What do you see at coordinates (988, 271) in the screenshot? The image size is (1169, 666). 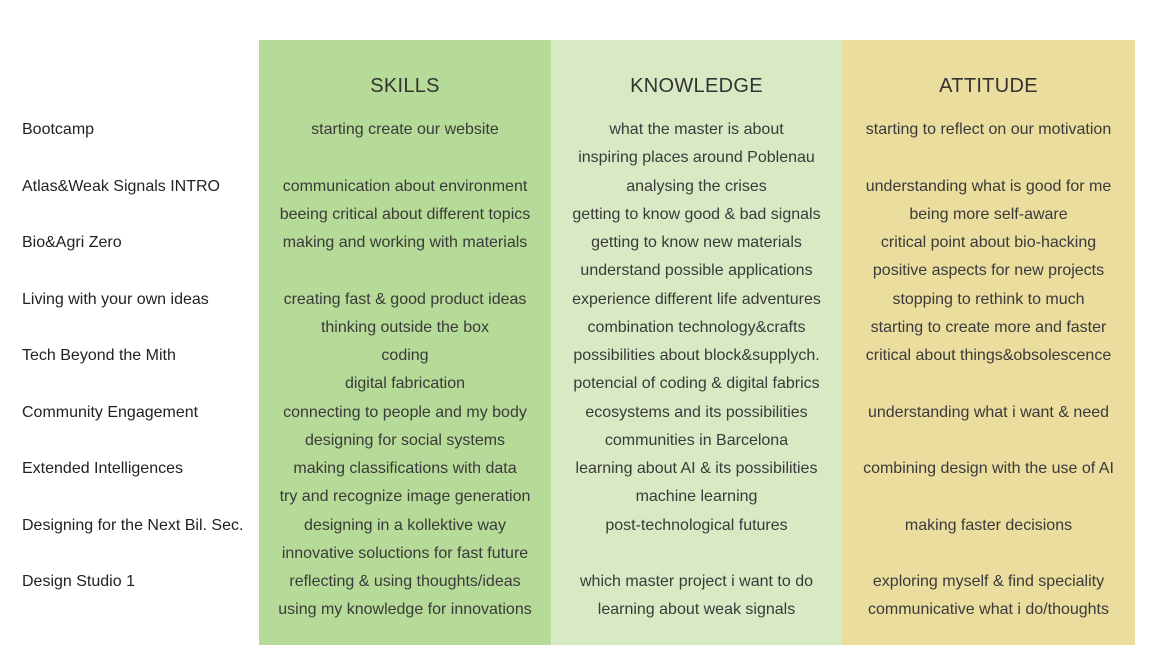 I see `attitude-cell: positive aspects for new projects` at bounding box center [988, 271].